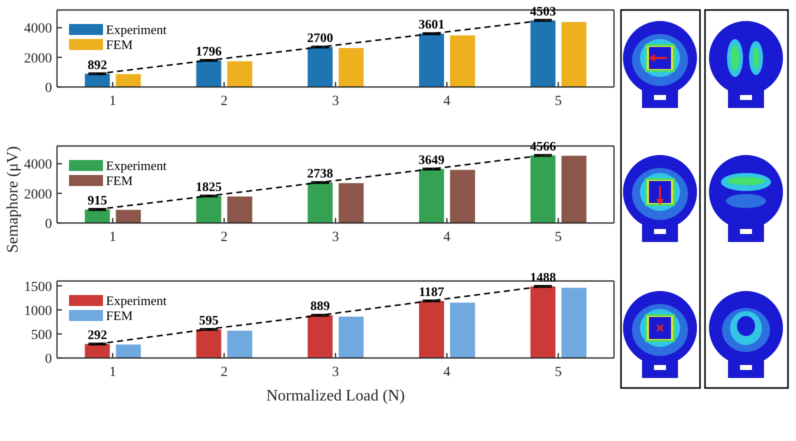 The image size is (796, 441). I want to click on data-label: 1825, so click(209, 186).